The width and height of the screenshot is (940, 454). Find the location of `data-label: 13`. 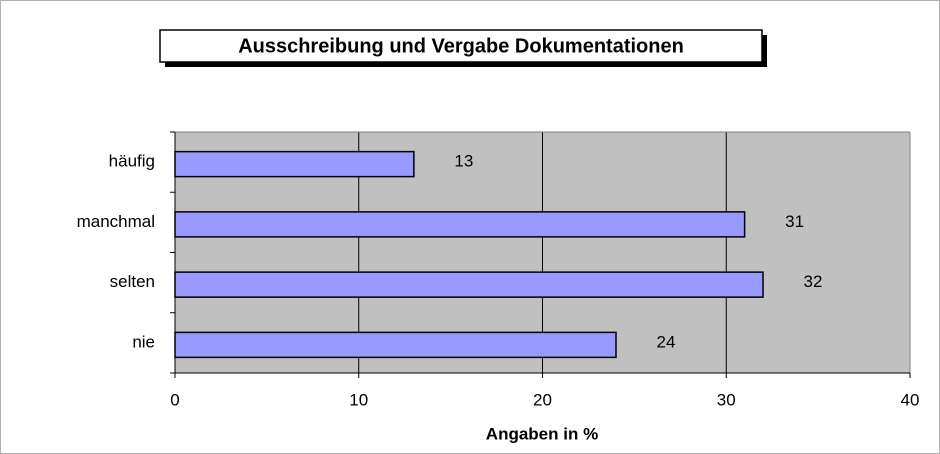

data-label: 13 is located at coordinates (463, 161).